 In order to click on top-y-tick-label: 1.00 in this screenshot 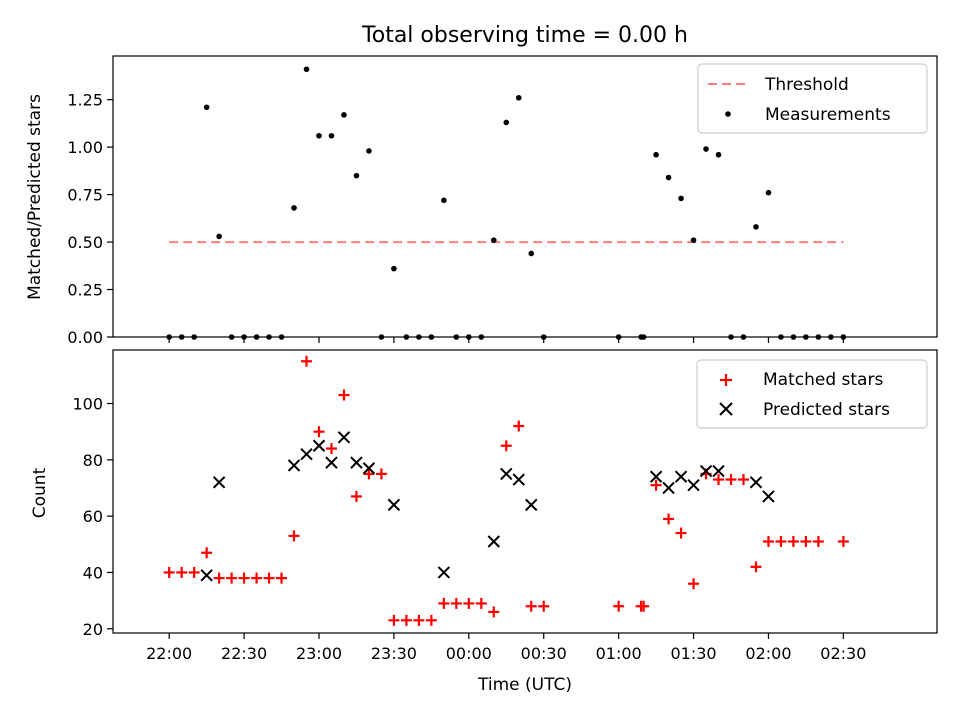, I will do `click(85, 147)`.